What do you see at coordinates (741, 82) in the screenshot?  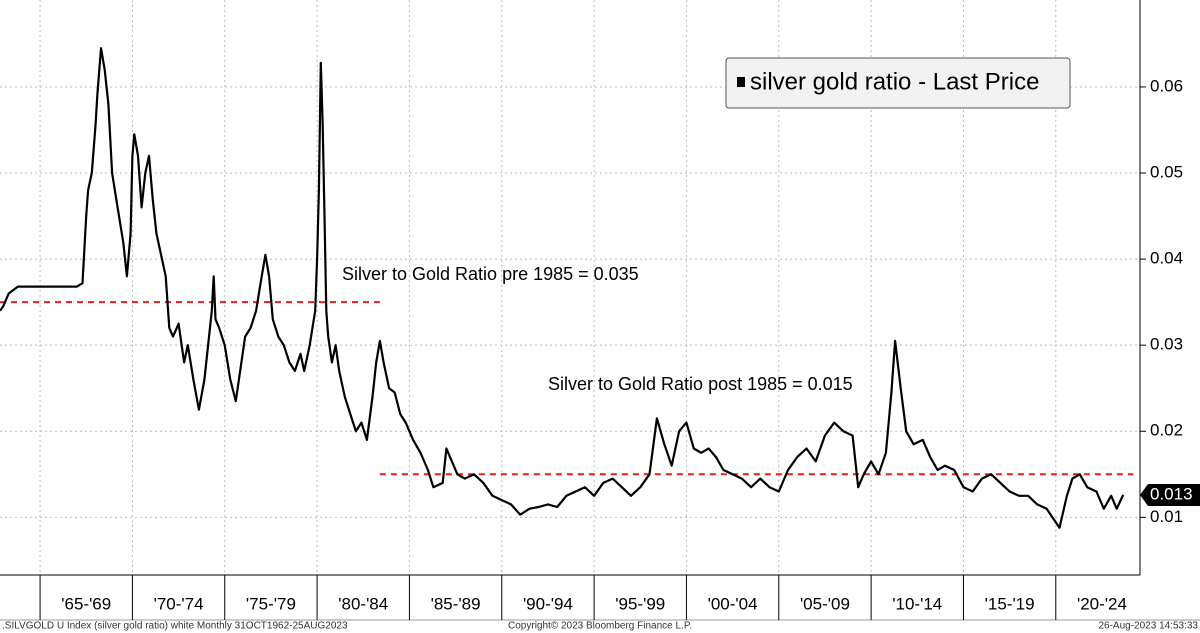 I see `legend-swatch` at bounding box center [741, 82].